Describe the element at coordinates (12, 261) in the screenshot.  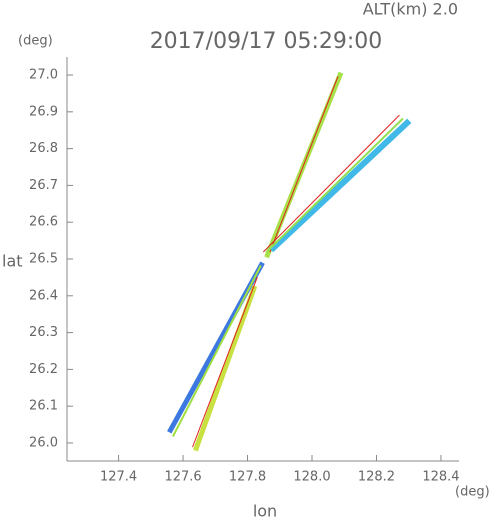
I see `y-axis-label: lat` at that location.